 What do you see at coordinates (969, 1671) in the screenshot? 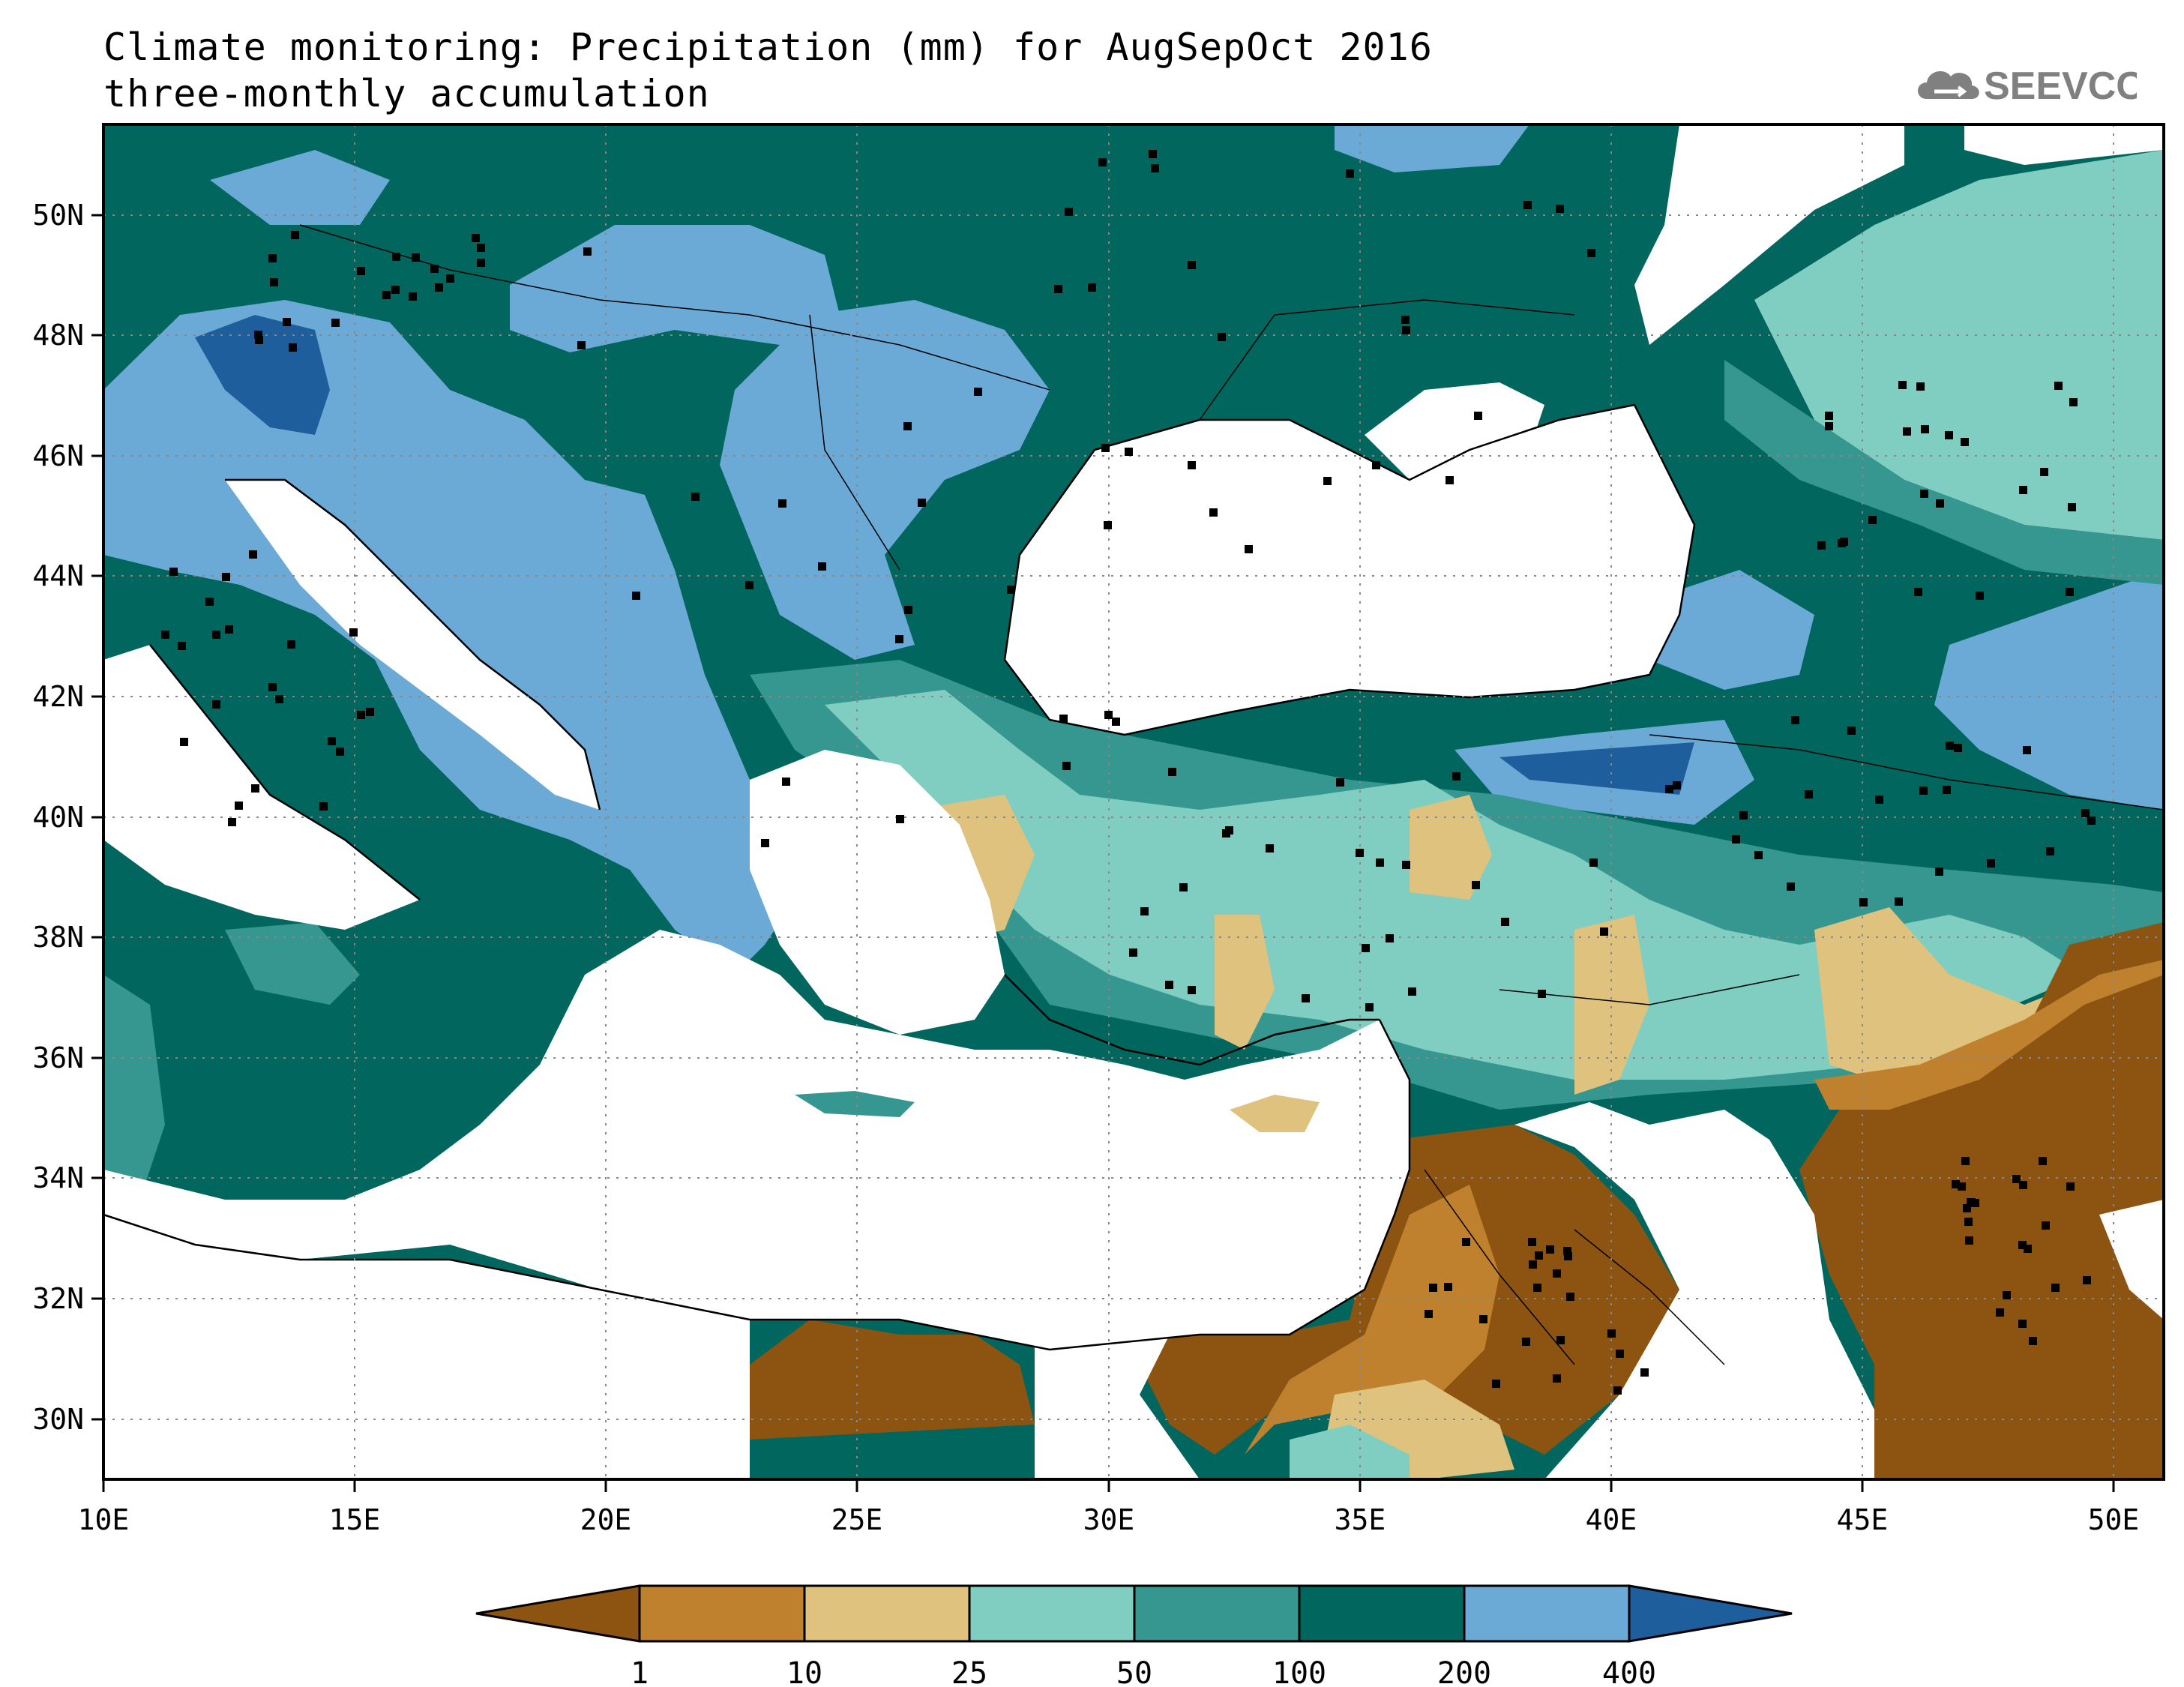
I see `colorbar-label-25: 25` at bounding box center [969, 1671].